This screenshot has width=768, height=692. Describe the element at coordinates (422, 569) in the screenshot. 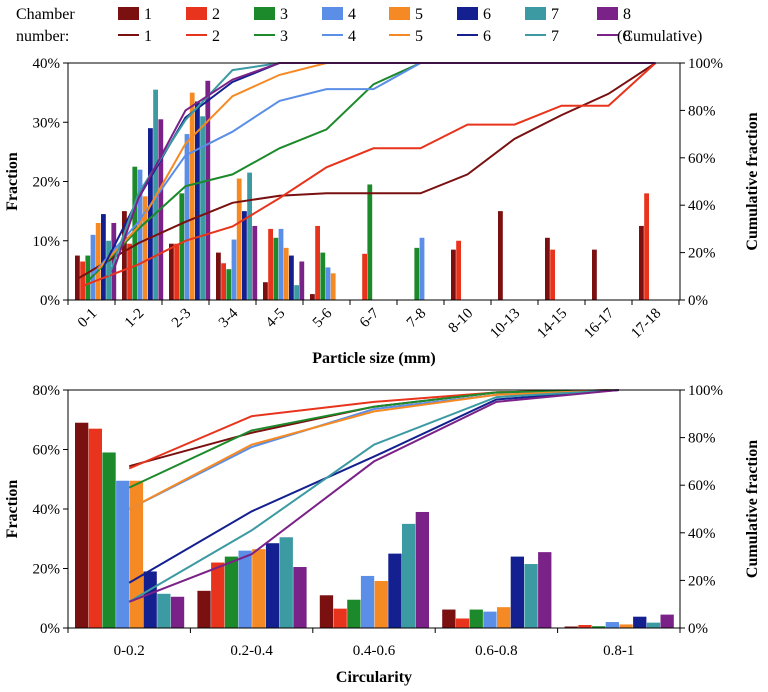

I see `bar-series-8-0.4-0.6` at that location.